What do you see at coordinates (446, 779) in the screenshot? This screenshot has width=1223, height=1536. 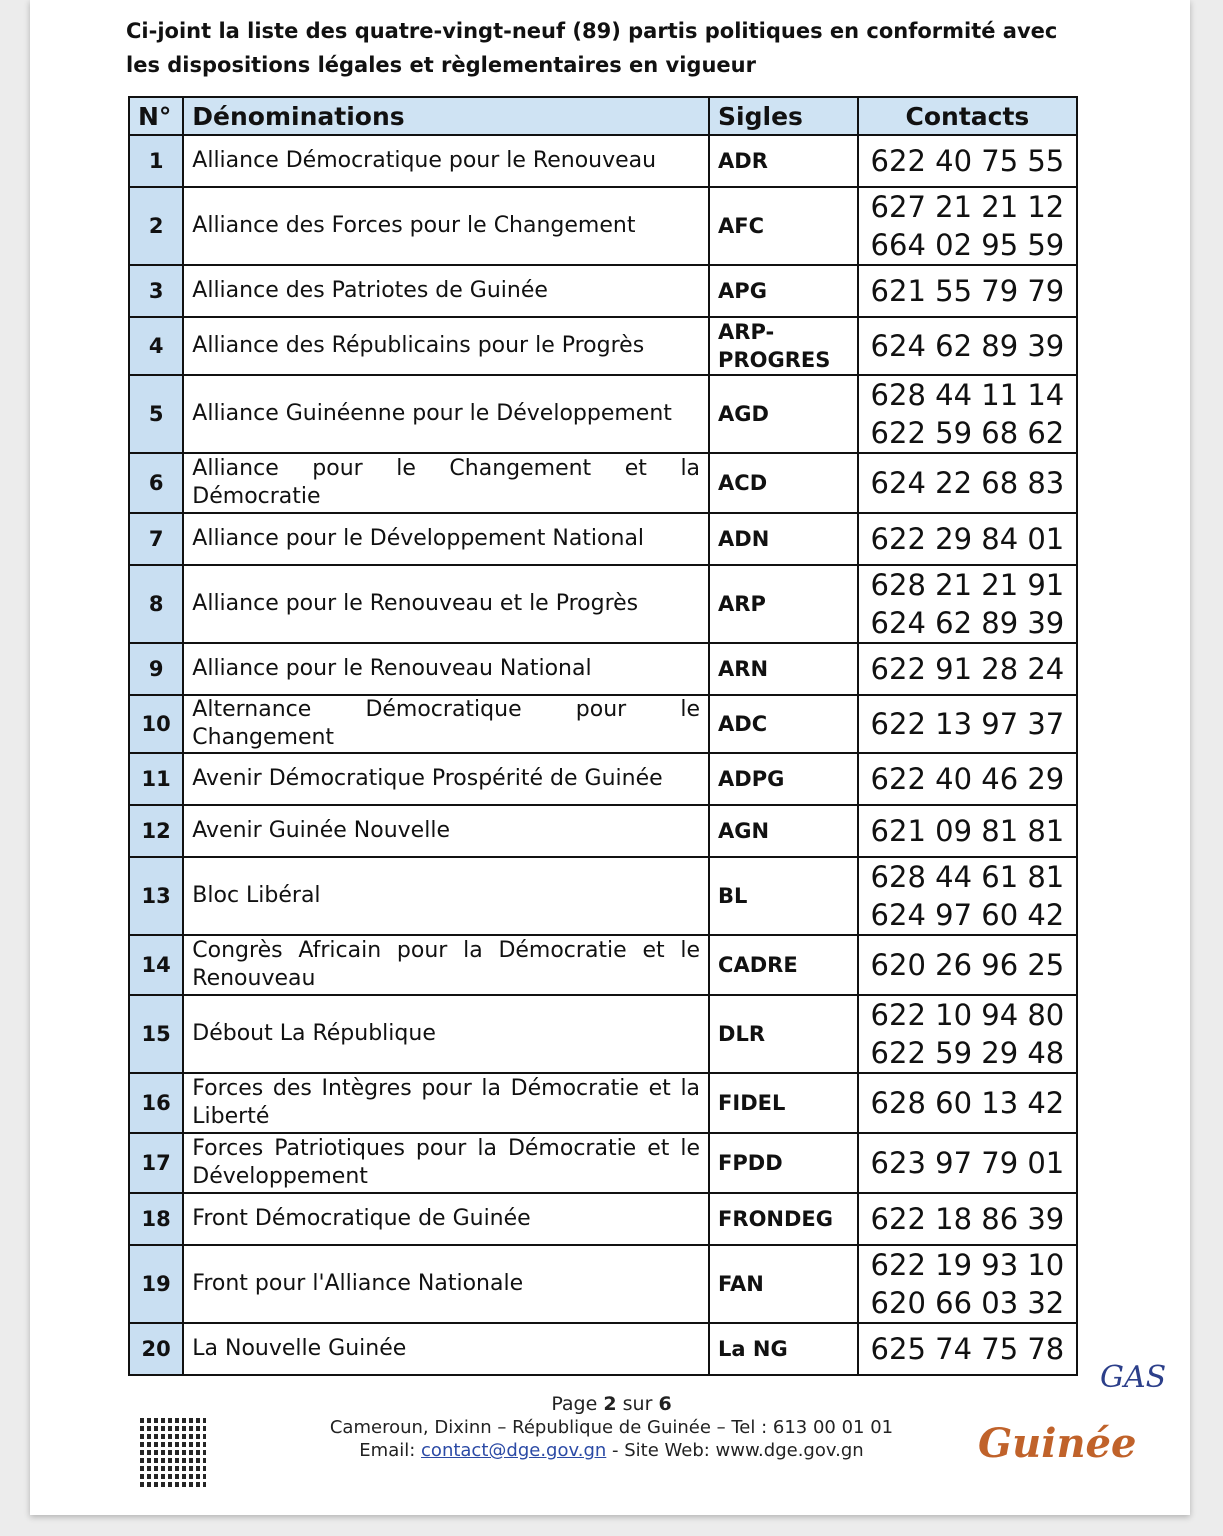 I see `party-name: Avenir Démocratique Prospérité de Guinée` at bounding box center [446, 779].